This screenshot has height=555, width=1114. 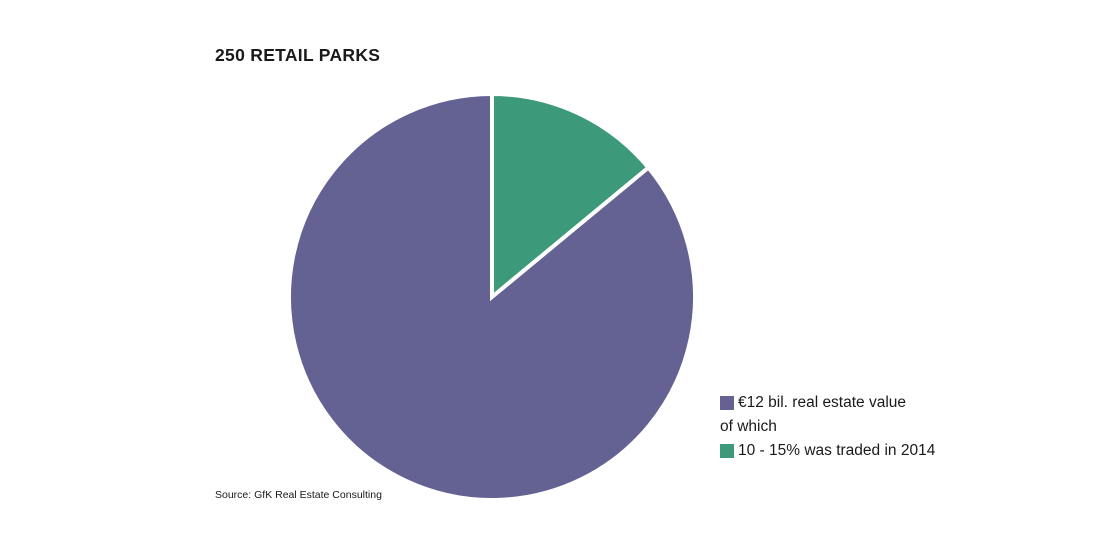 I want to click on legend-item-real-estate-value: €12 bil. real estate value, so click(x=827, y=403).